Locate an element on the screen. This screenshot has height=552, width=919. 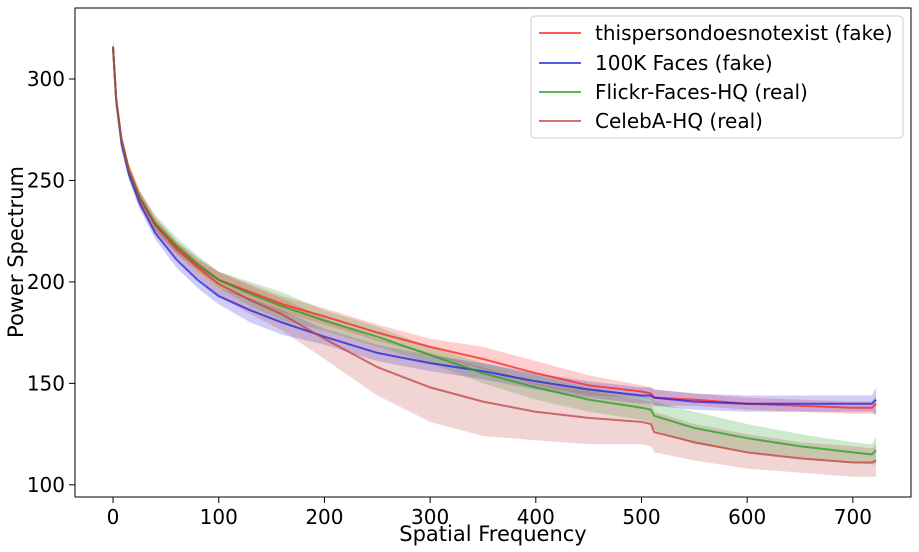
legend-entry-label: thispersondoesnotexist (fake) is located at coordinates (744, 33).